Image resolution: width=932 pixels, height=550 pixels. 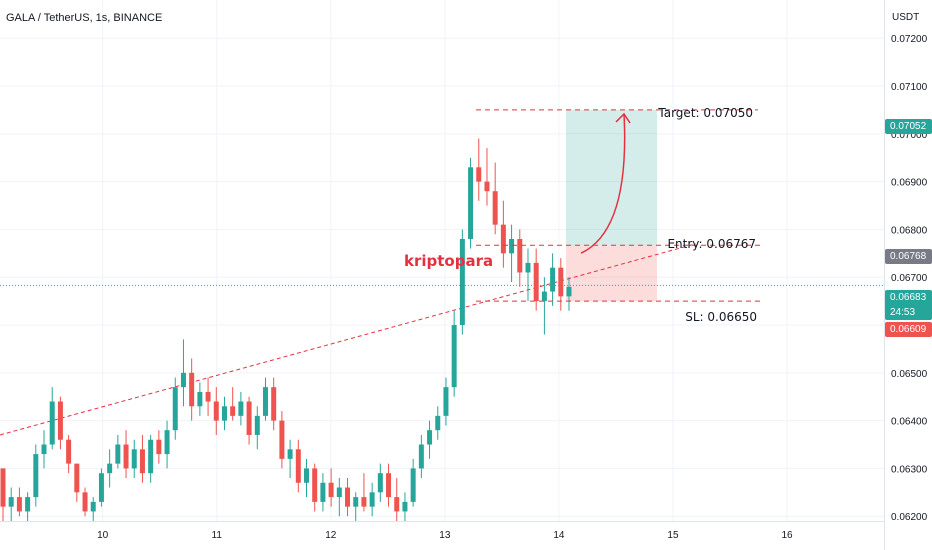 What do you see at coordinates (908, 312) in the screenshot?
I see `candle-timer-badge: 24:53` at bounding box center [908, 312].